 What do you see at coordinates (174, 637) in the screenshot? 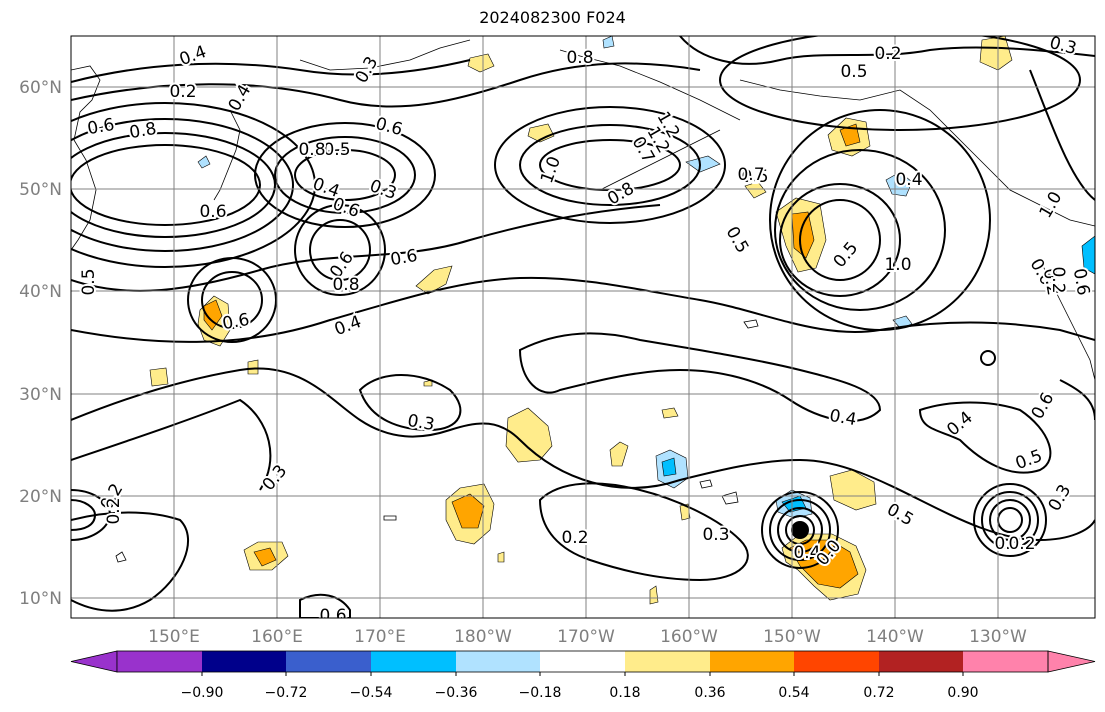
I see `longitude-label: 150°E` at bounding box center [174, 637].